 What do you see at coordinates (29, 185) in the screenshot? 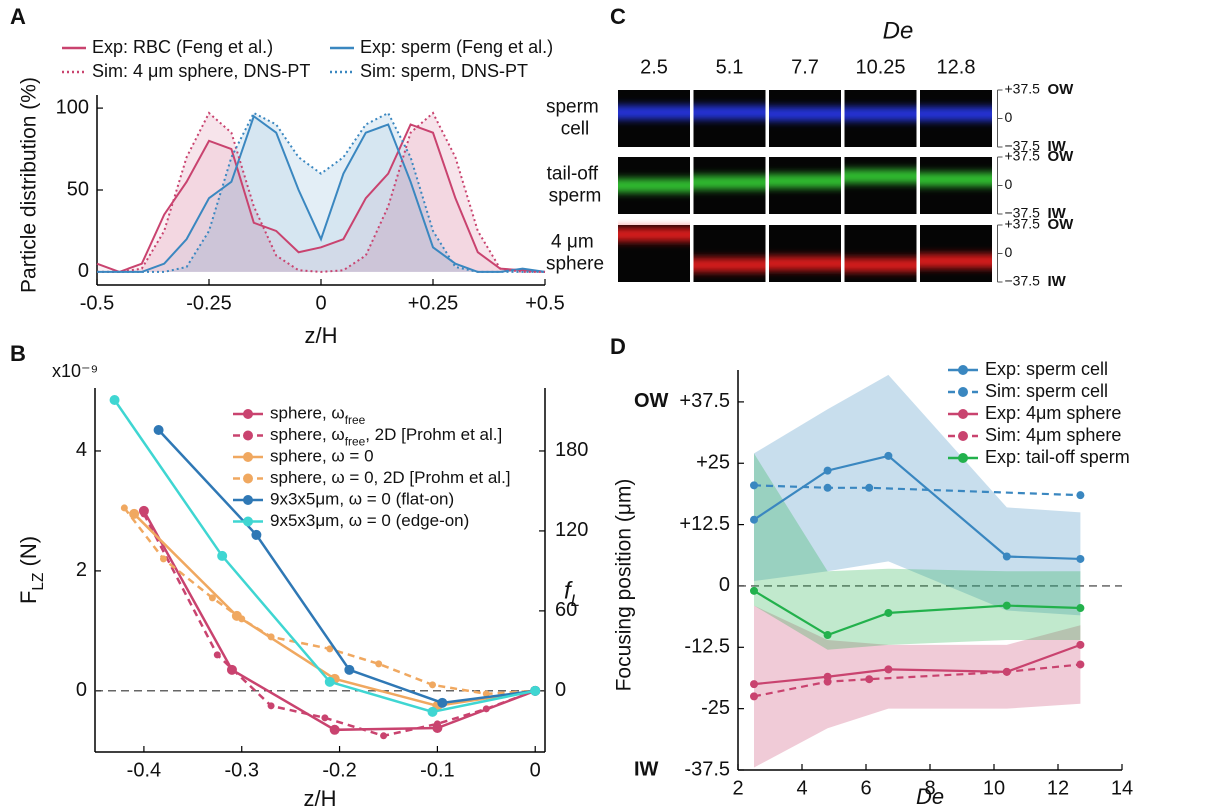
I see `y-axis-label: Particle distribution (%)` at bounding box center [29, 185].